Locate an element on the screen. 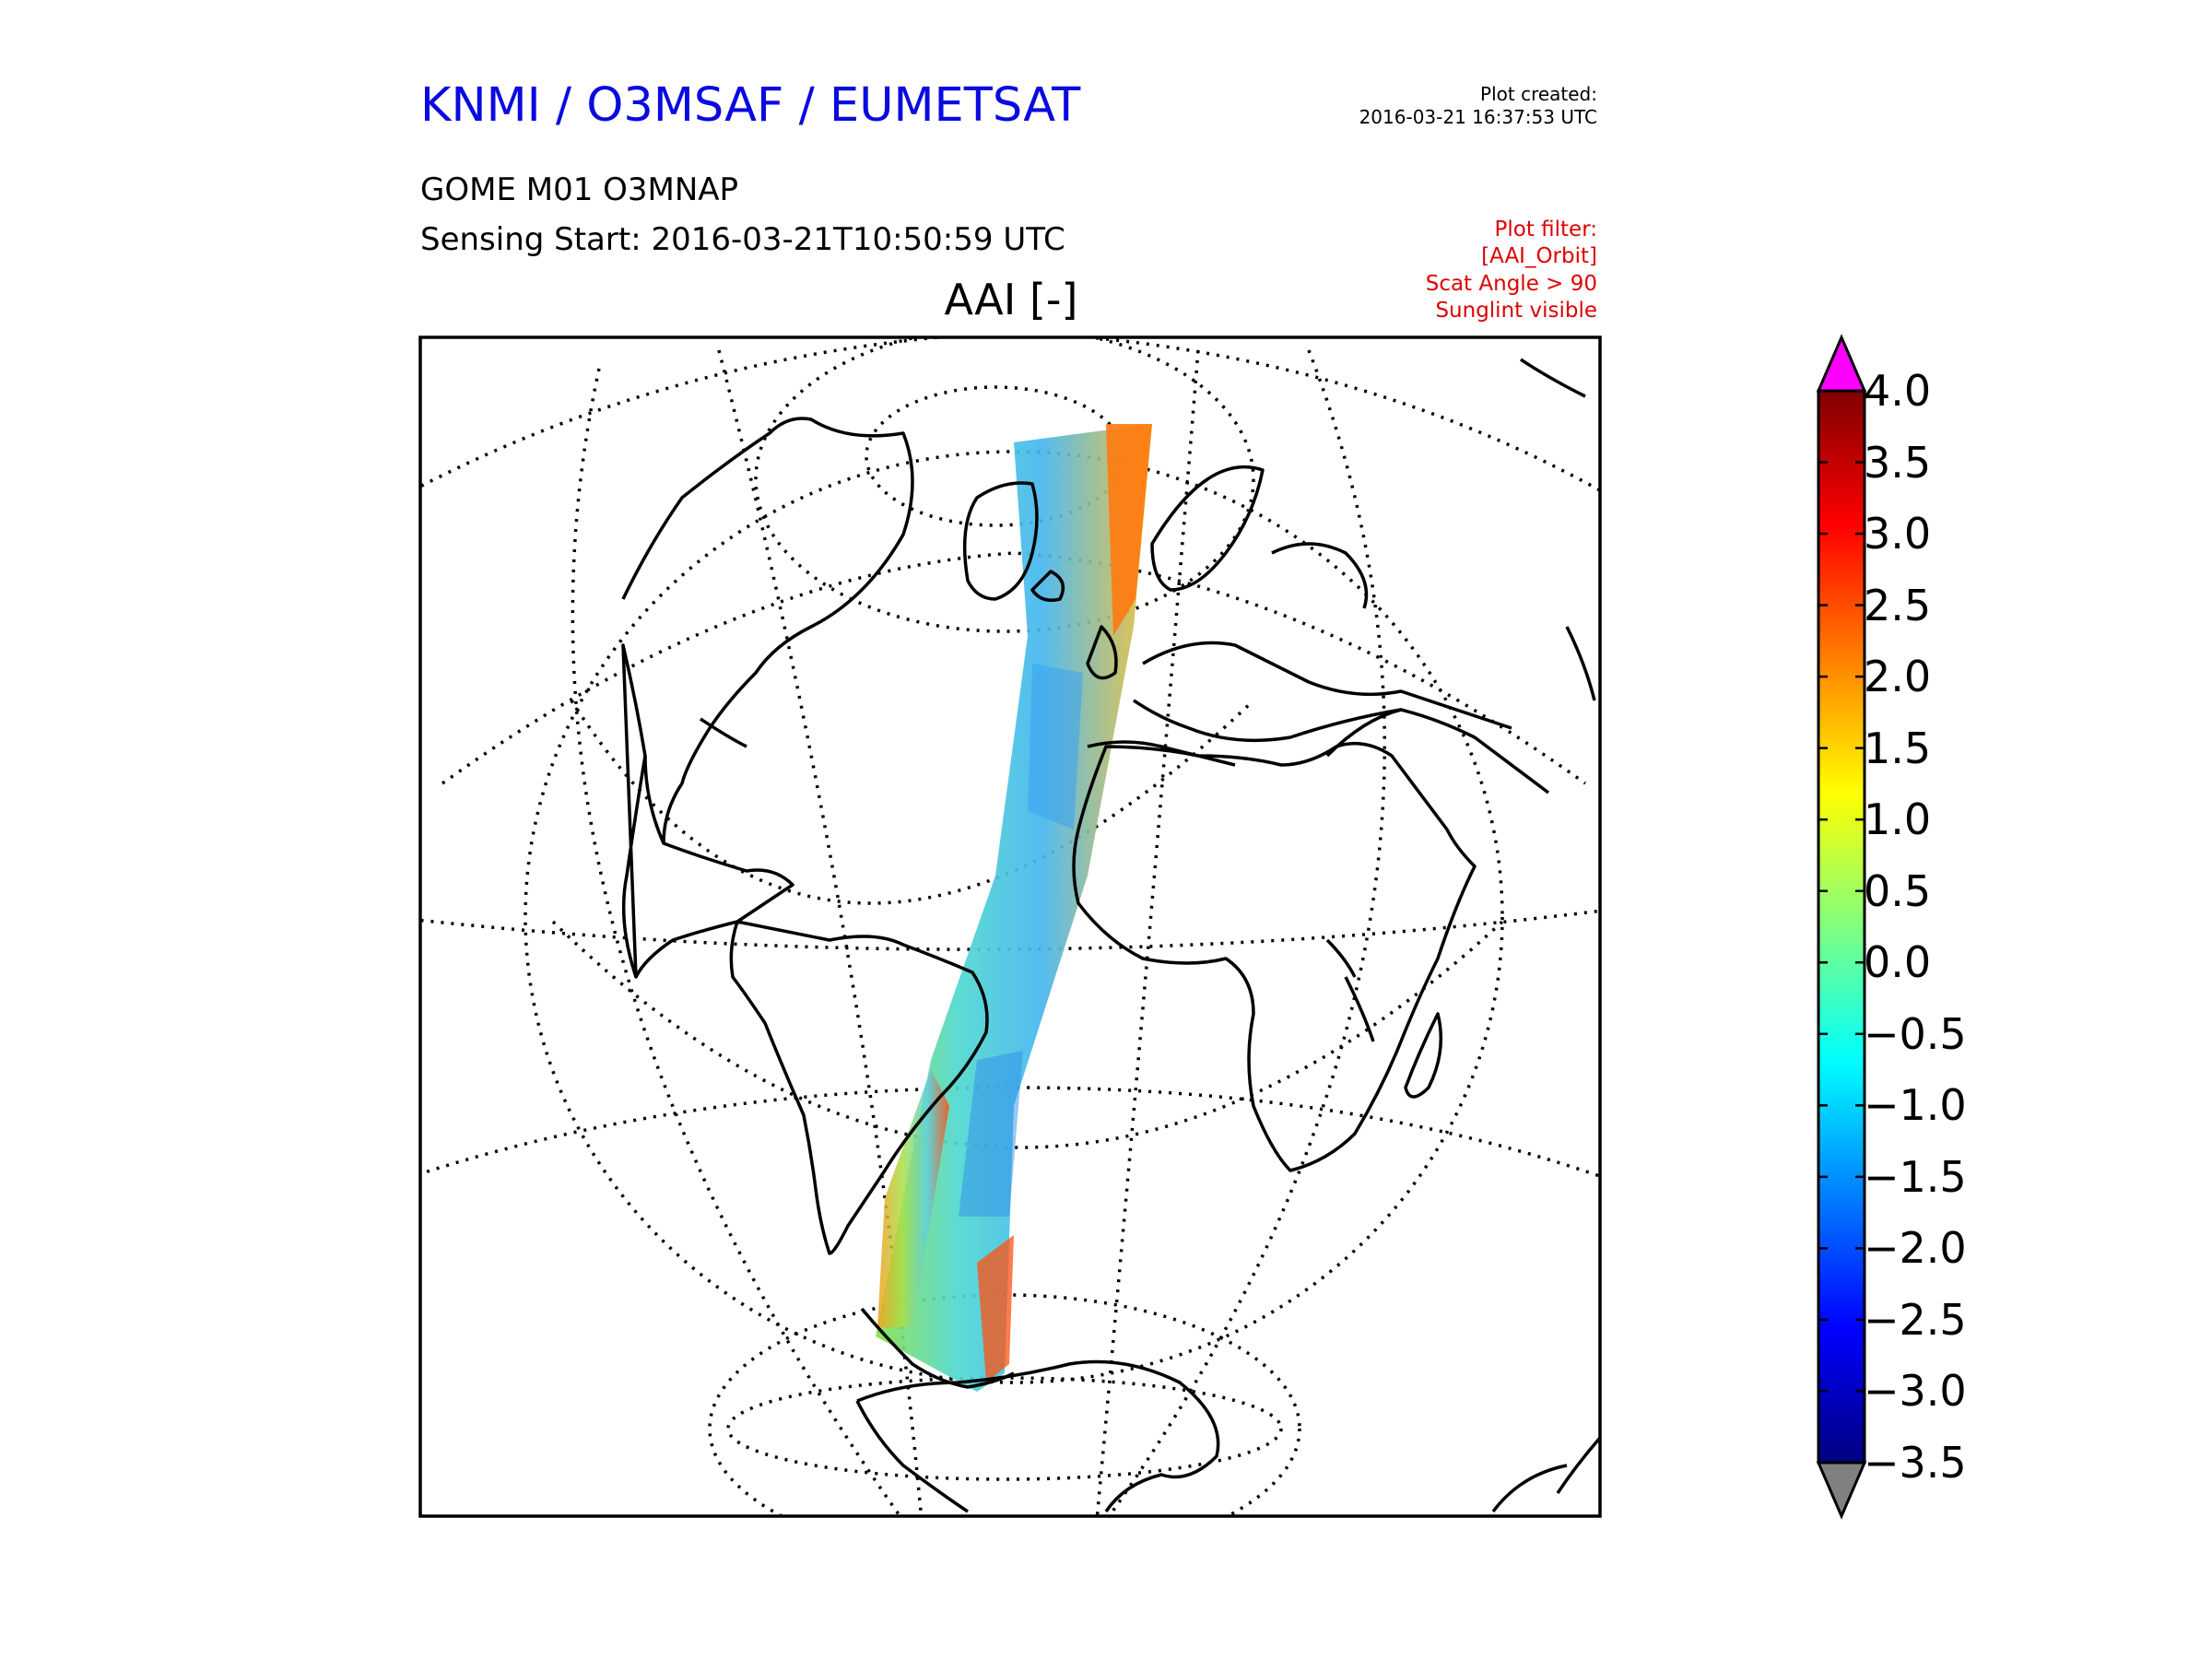 This screenshot has height=1659, width=2212. colorbar-tick-label: 3.0 is located at coordinates (1898, 534).